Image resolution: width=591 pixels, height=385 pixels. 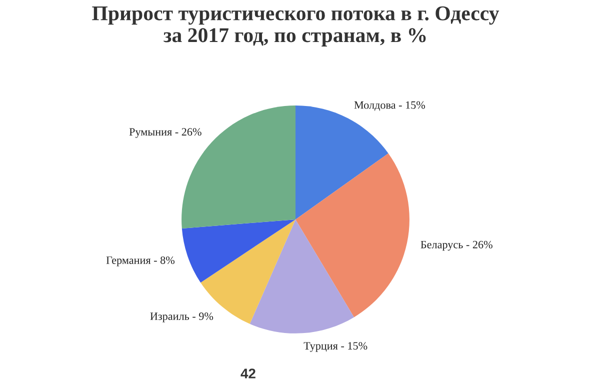 What do you see at coordinates (456, 245) in the screenshot?
I see `slice-label: Беларусь - 26%` at bounding box center [456, 245].